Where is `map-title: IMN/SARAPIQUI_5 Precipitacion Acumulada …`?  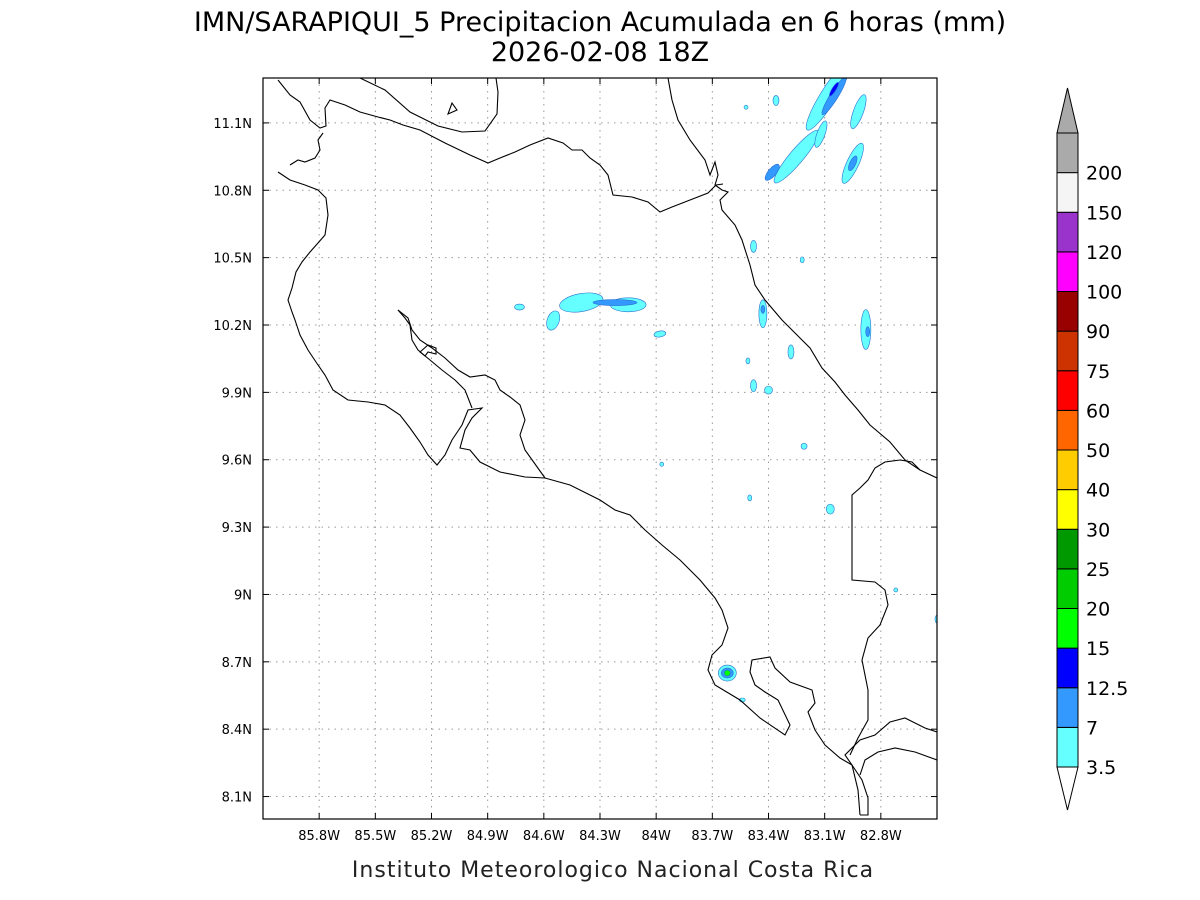 map-title: IMN/SARAPIQUI_5 Precipitacion Acumulada … is located at coordinates (600, 22).